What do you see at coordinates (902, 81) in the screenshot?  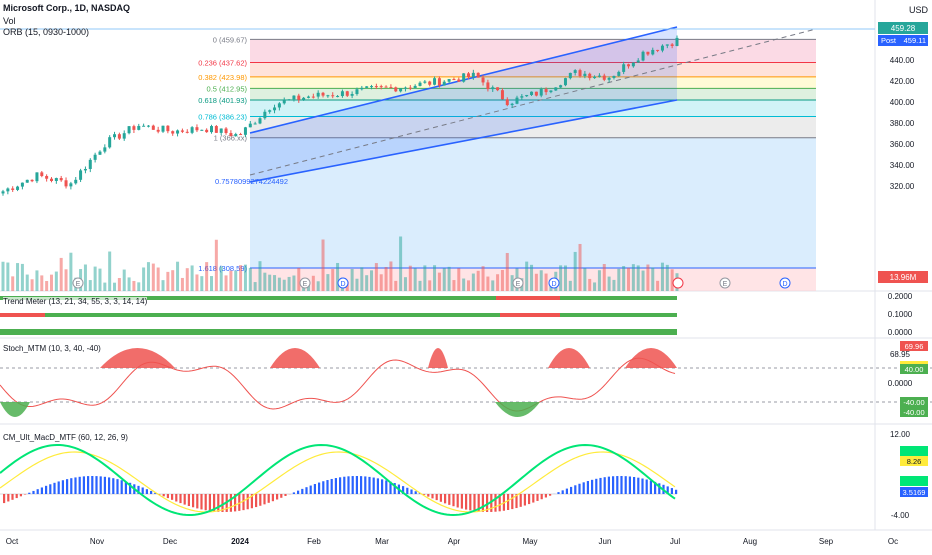 I see `price-tick: 420.00` at bounding box center [902, 81].